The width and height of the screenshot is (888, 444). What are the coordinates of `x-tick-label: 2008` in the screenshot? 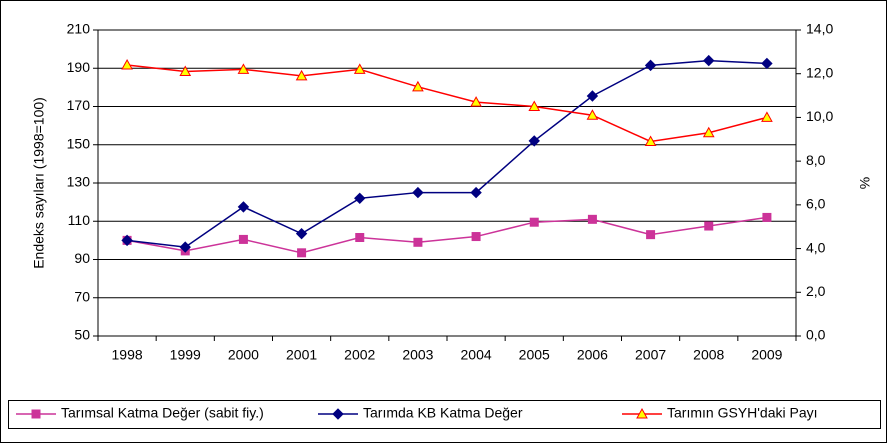 It's located at (708, 355).